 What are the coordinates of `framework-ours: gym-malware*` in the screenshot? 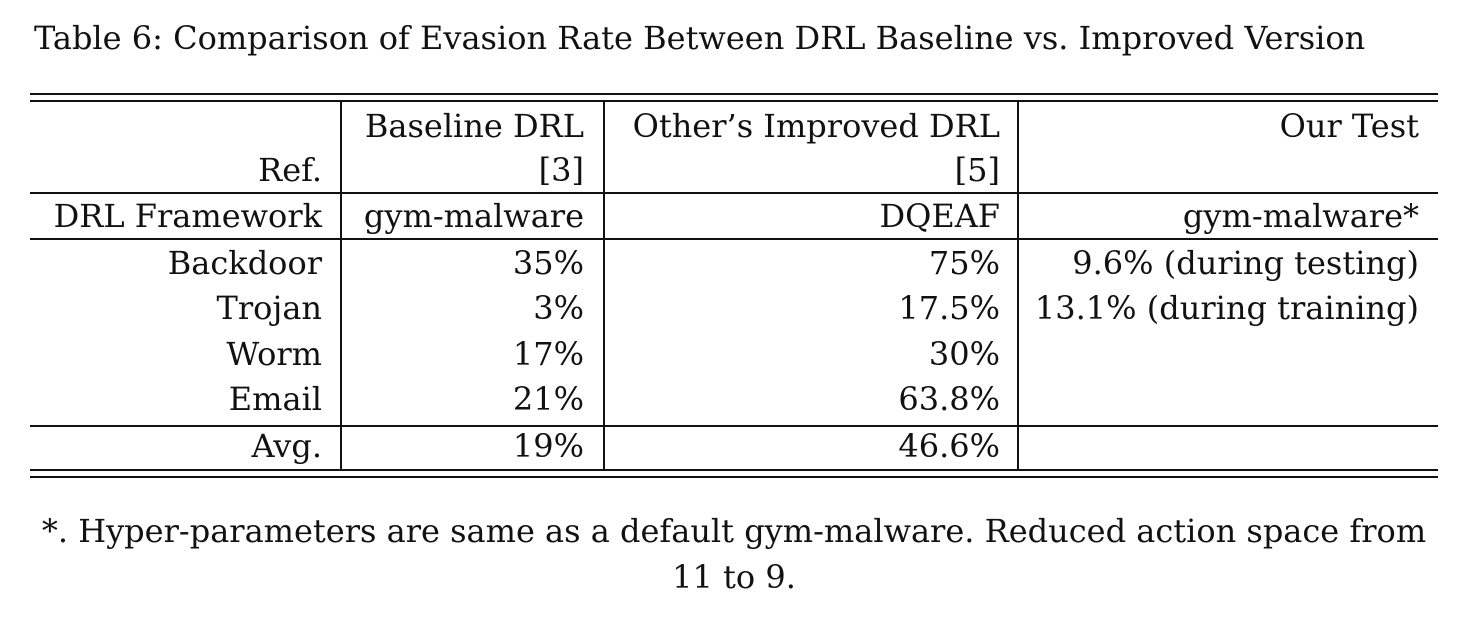 It's located at (1300, 216).